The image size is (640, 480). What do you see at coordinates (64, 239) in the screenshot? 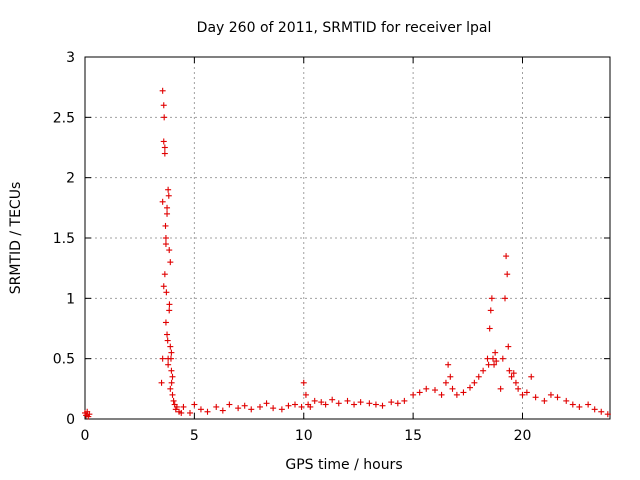
I see `y-tick-label: 1.5` at bounding box center [64, 239].